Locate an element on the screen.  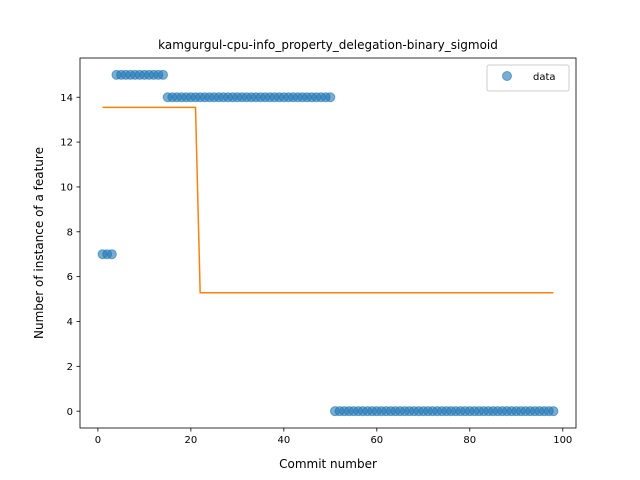
y-tick-label: 2 is located at coordinates (70, 367).